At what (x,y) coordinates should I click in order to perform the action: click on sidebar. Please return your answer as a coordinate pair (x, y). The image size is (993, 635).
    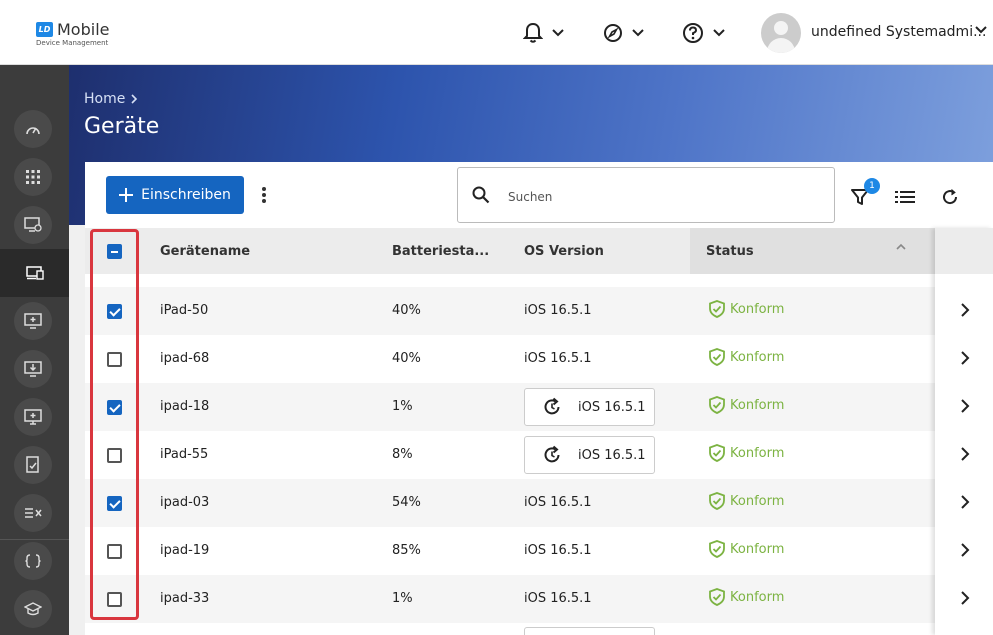
    Looking at the image, I should click on (34, 350).